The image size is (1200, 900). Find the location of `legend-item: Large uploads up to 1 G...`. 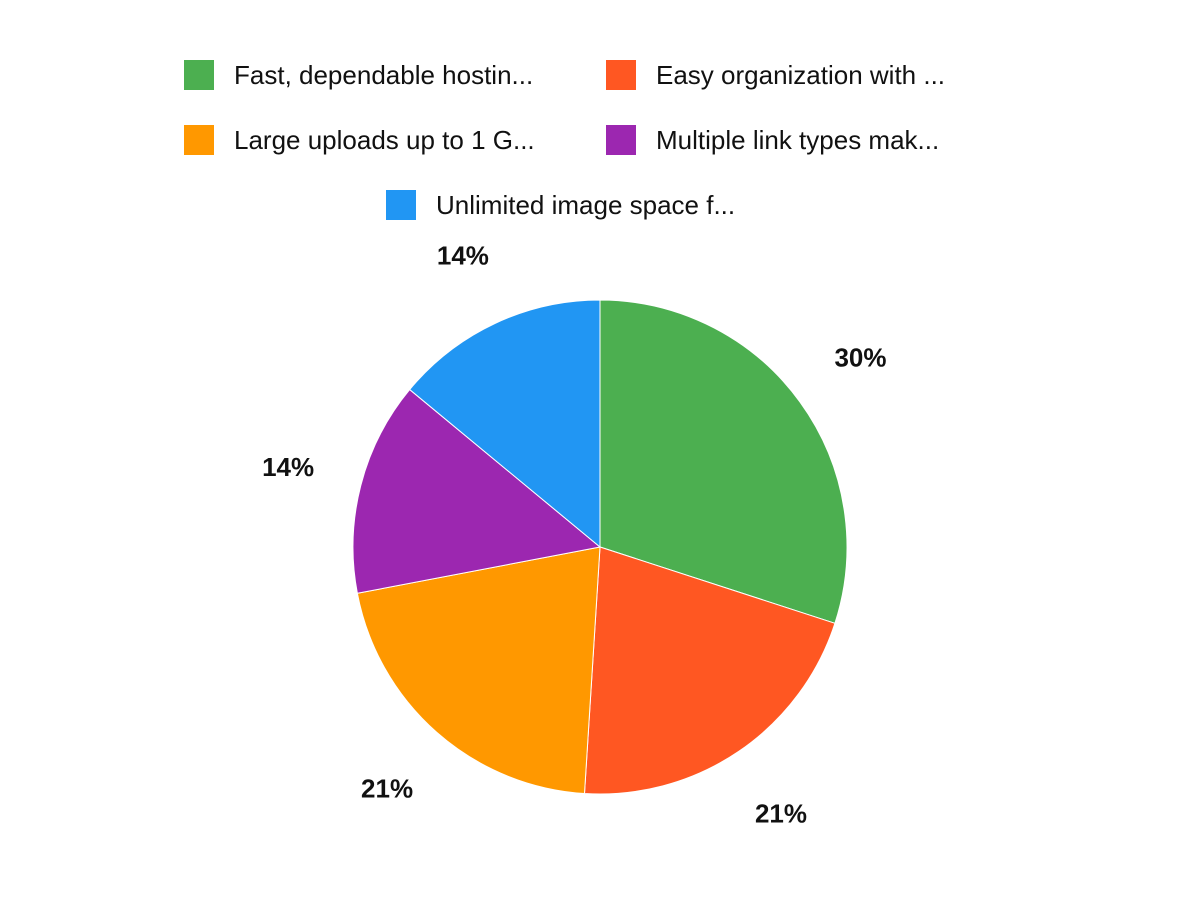

legend-item: Large uploads up to 1 G... is located at coordinates (359, 140).